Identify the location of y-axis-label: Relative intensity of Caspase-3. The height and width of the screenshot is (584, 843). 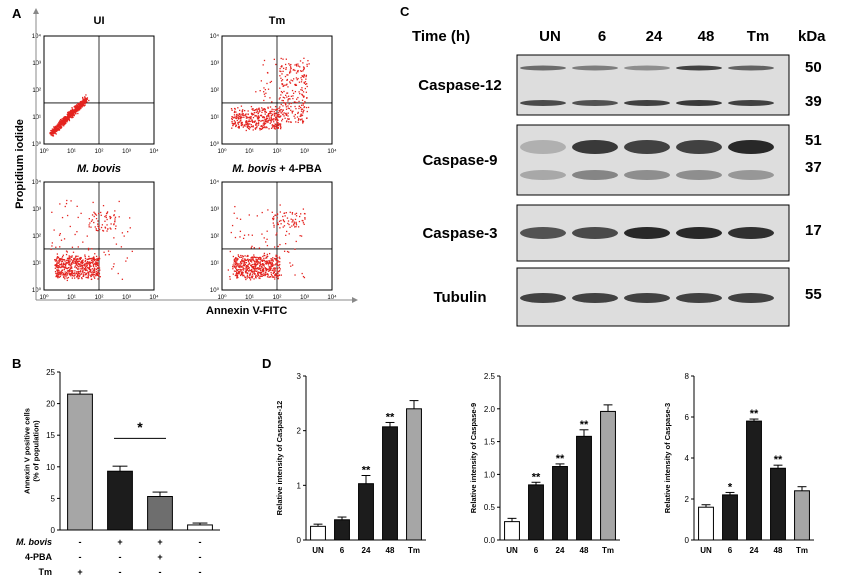
(667, 458).